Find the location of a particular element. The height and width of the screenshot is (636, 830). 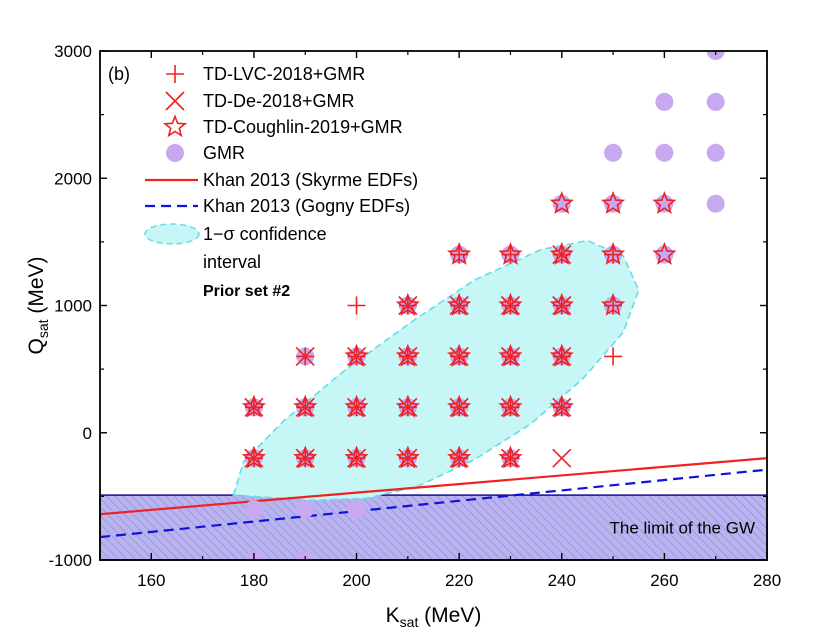

legend-label: 1−σ confidence is located at coordinates (265, 234).